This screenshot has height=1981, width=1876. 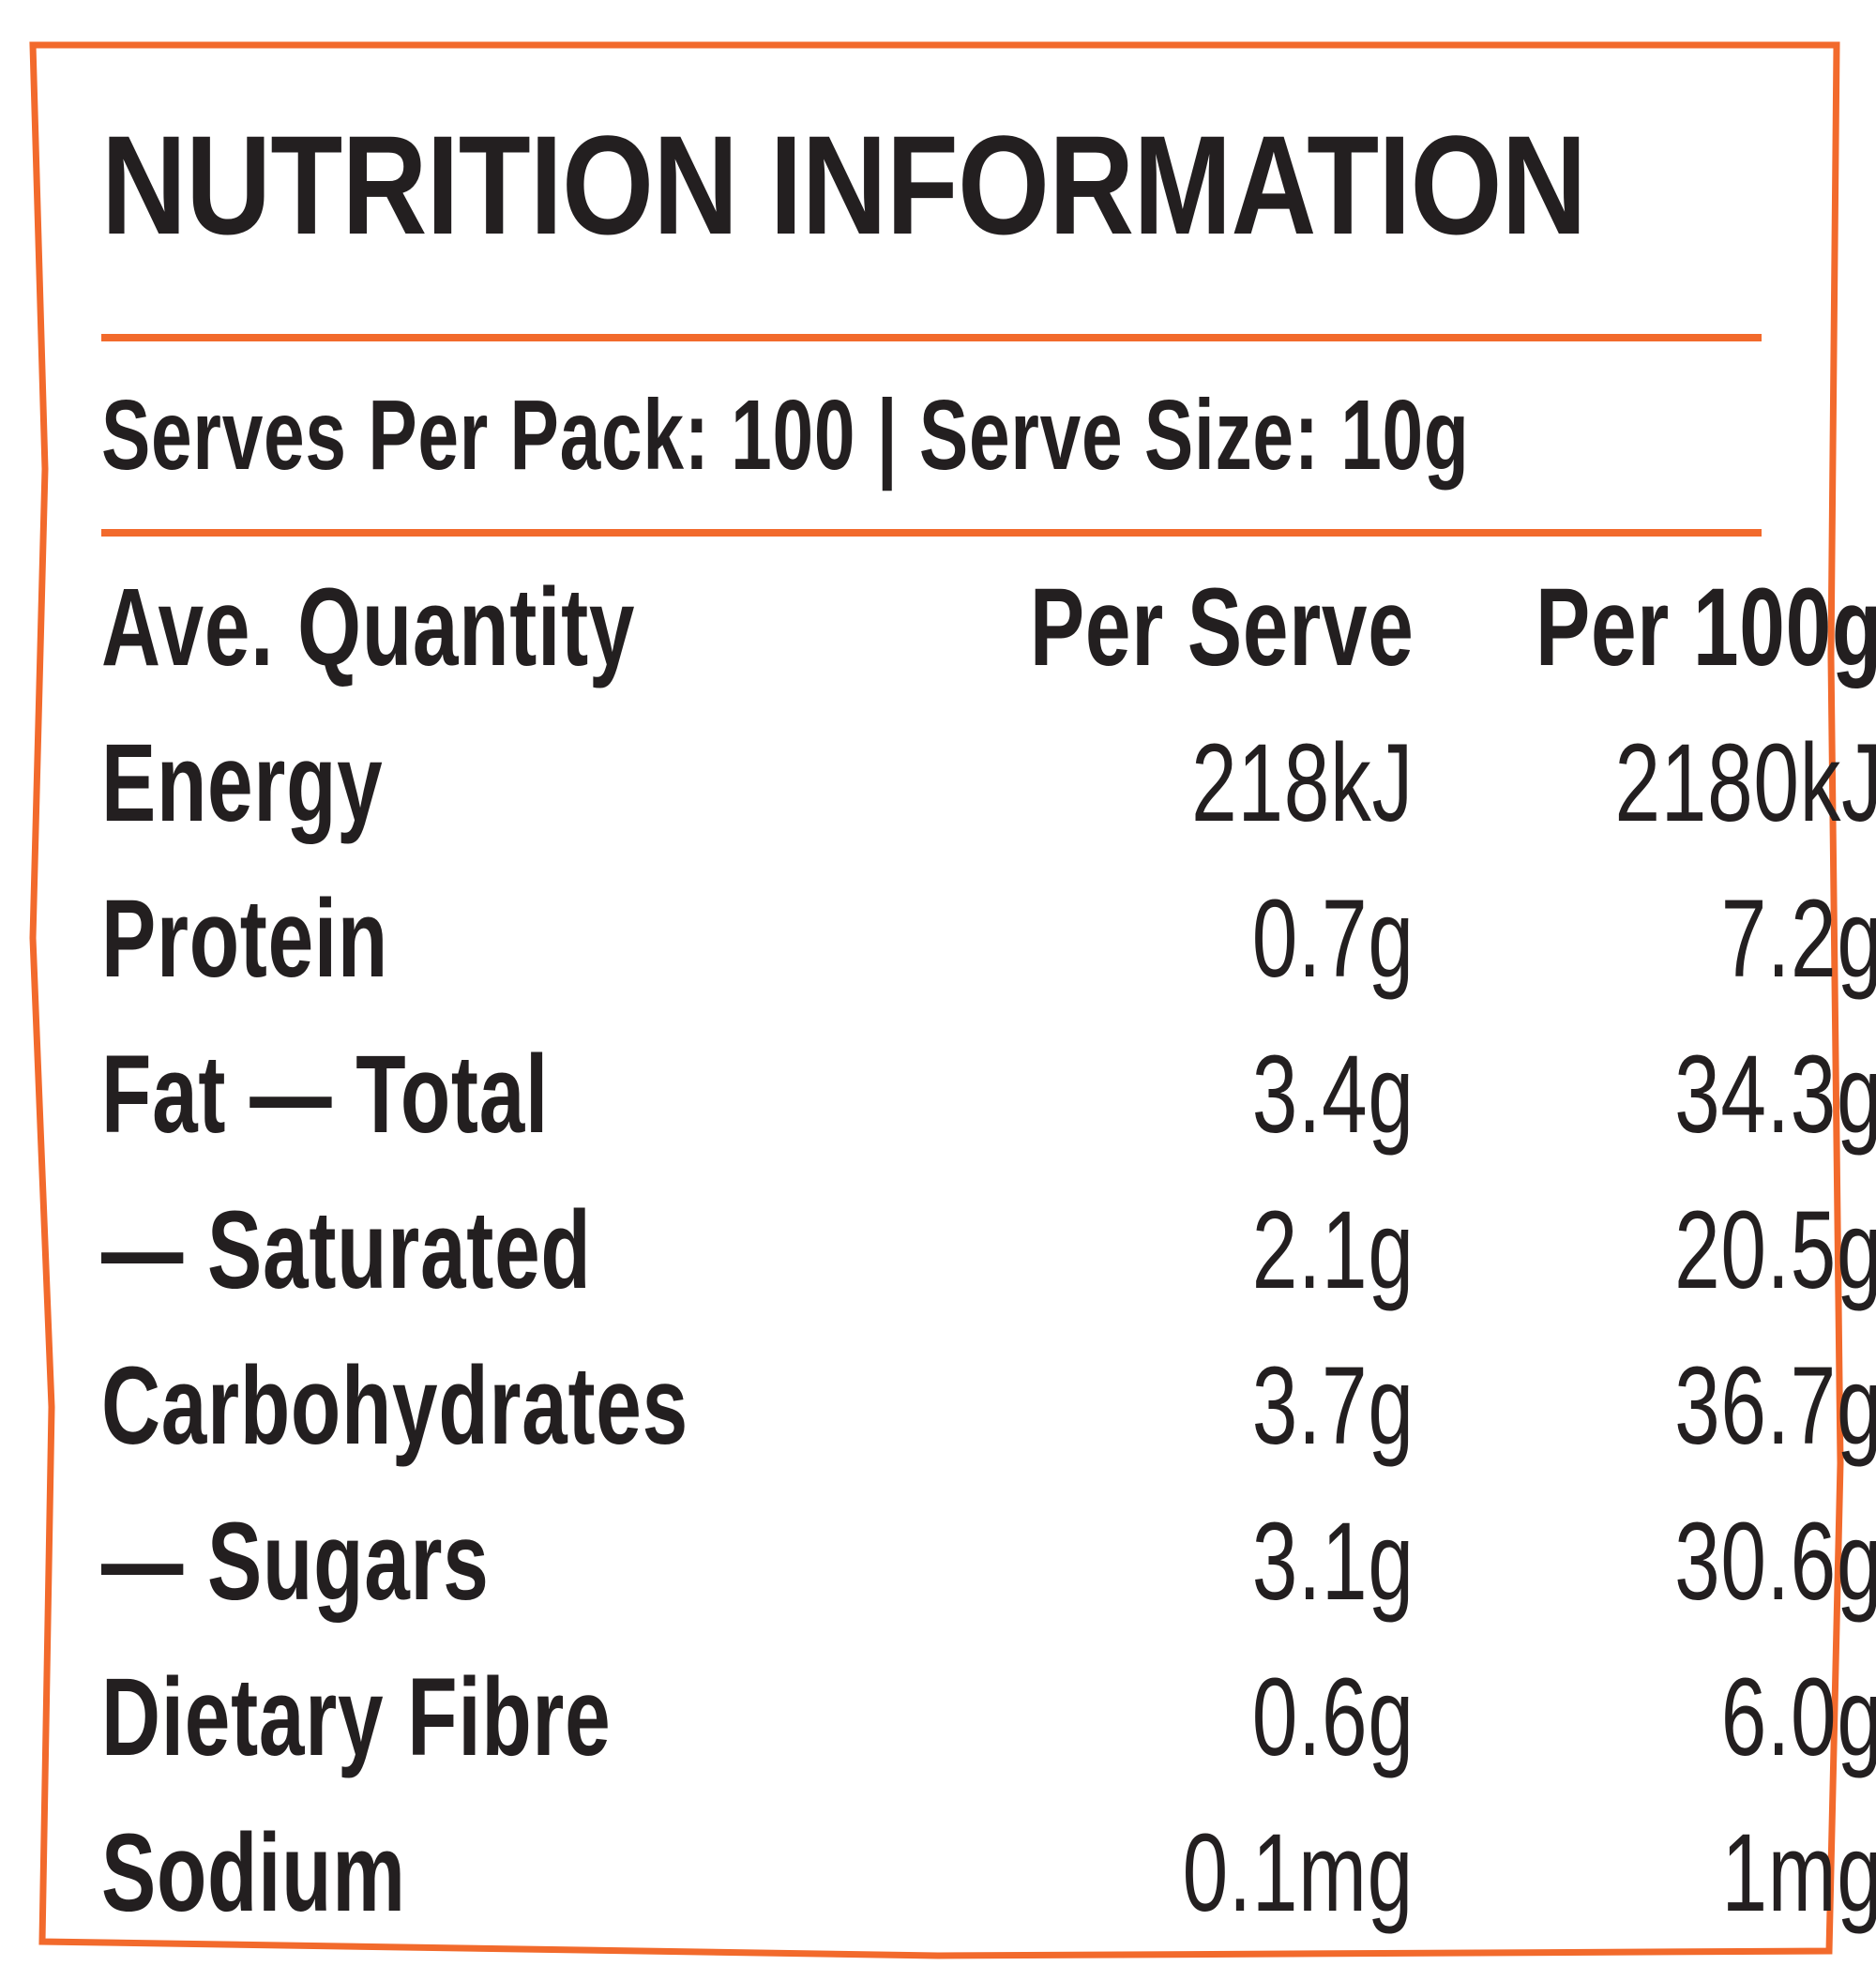 I want to click on table-row: Sodium 0.1mg 1mg, so click(x=988, y=1873).